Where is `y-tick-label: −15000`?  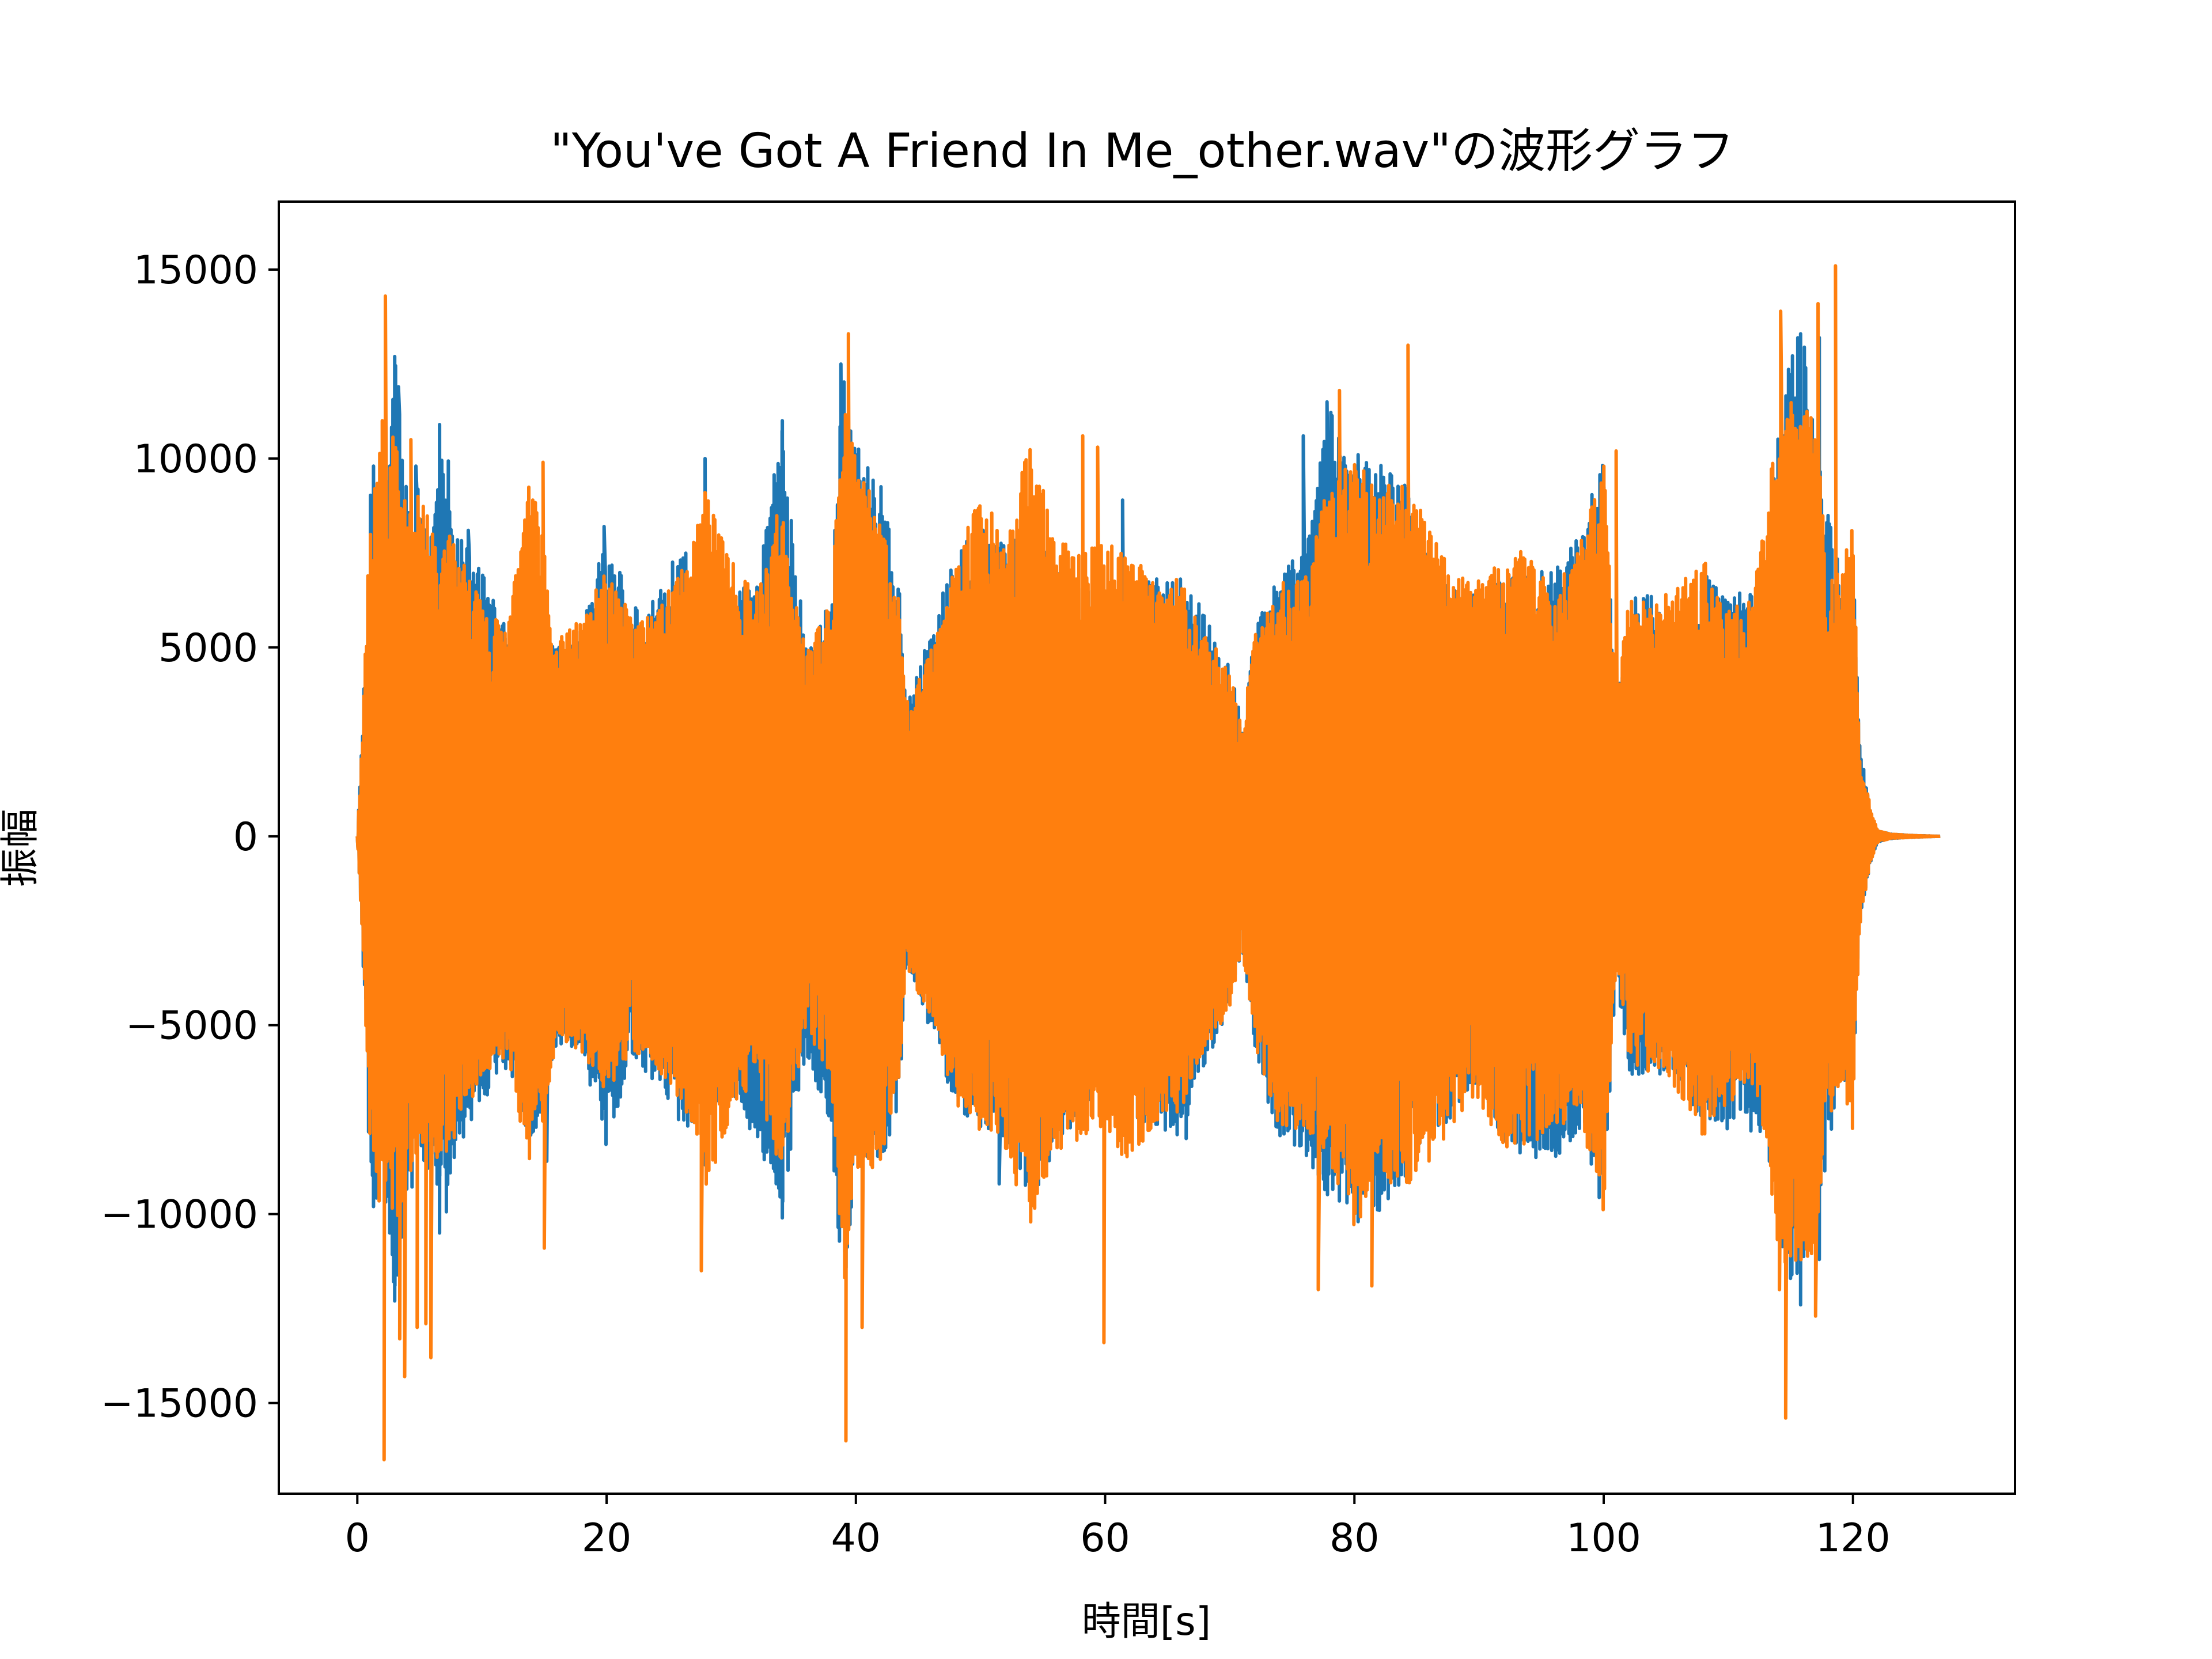 y-tick-label: −15000 is located at coordinates (179, 1404).